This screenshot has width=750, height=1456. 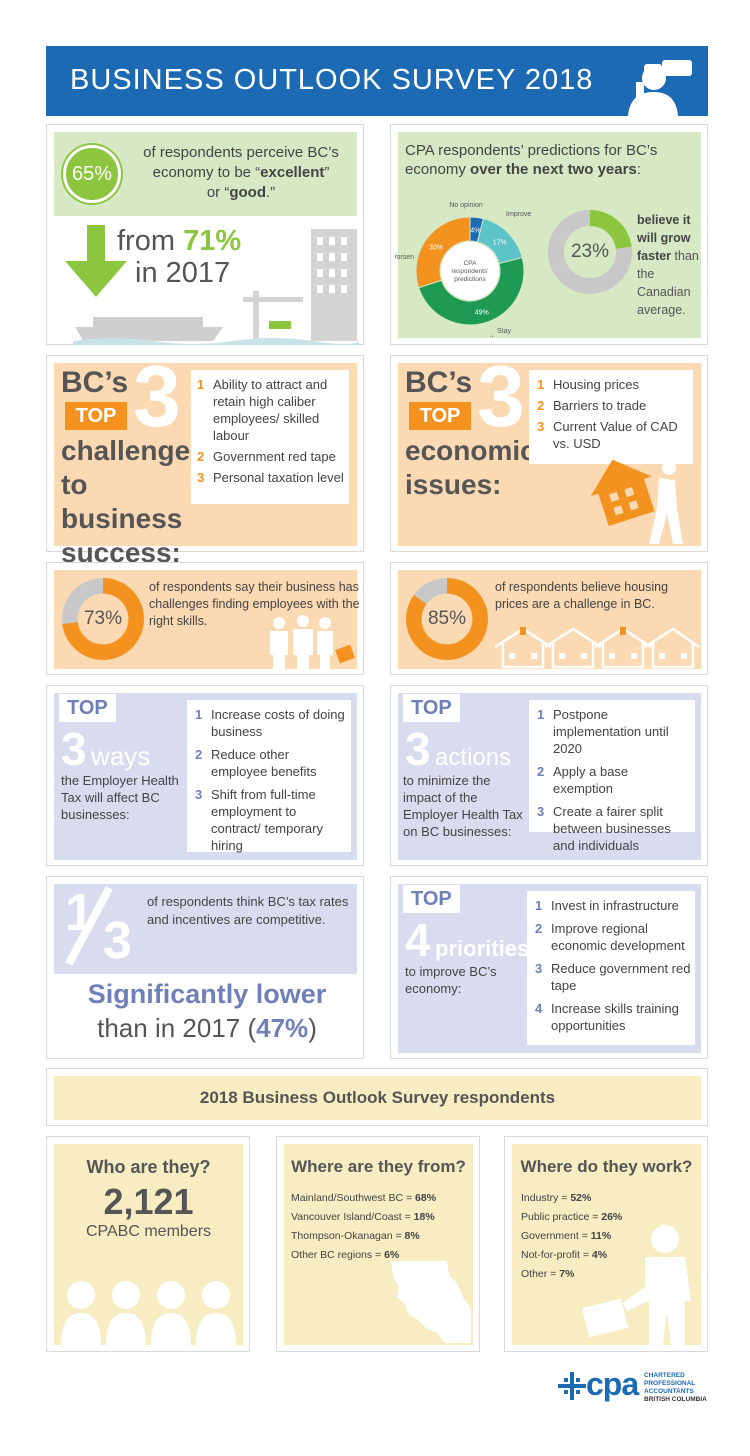 I want to click on stat-label: Thompson-Okanagan =, so click(x=348, y=1236).